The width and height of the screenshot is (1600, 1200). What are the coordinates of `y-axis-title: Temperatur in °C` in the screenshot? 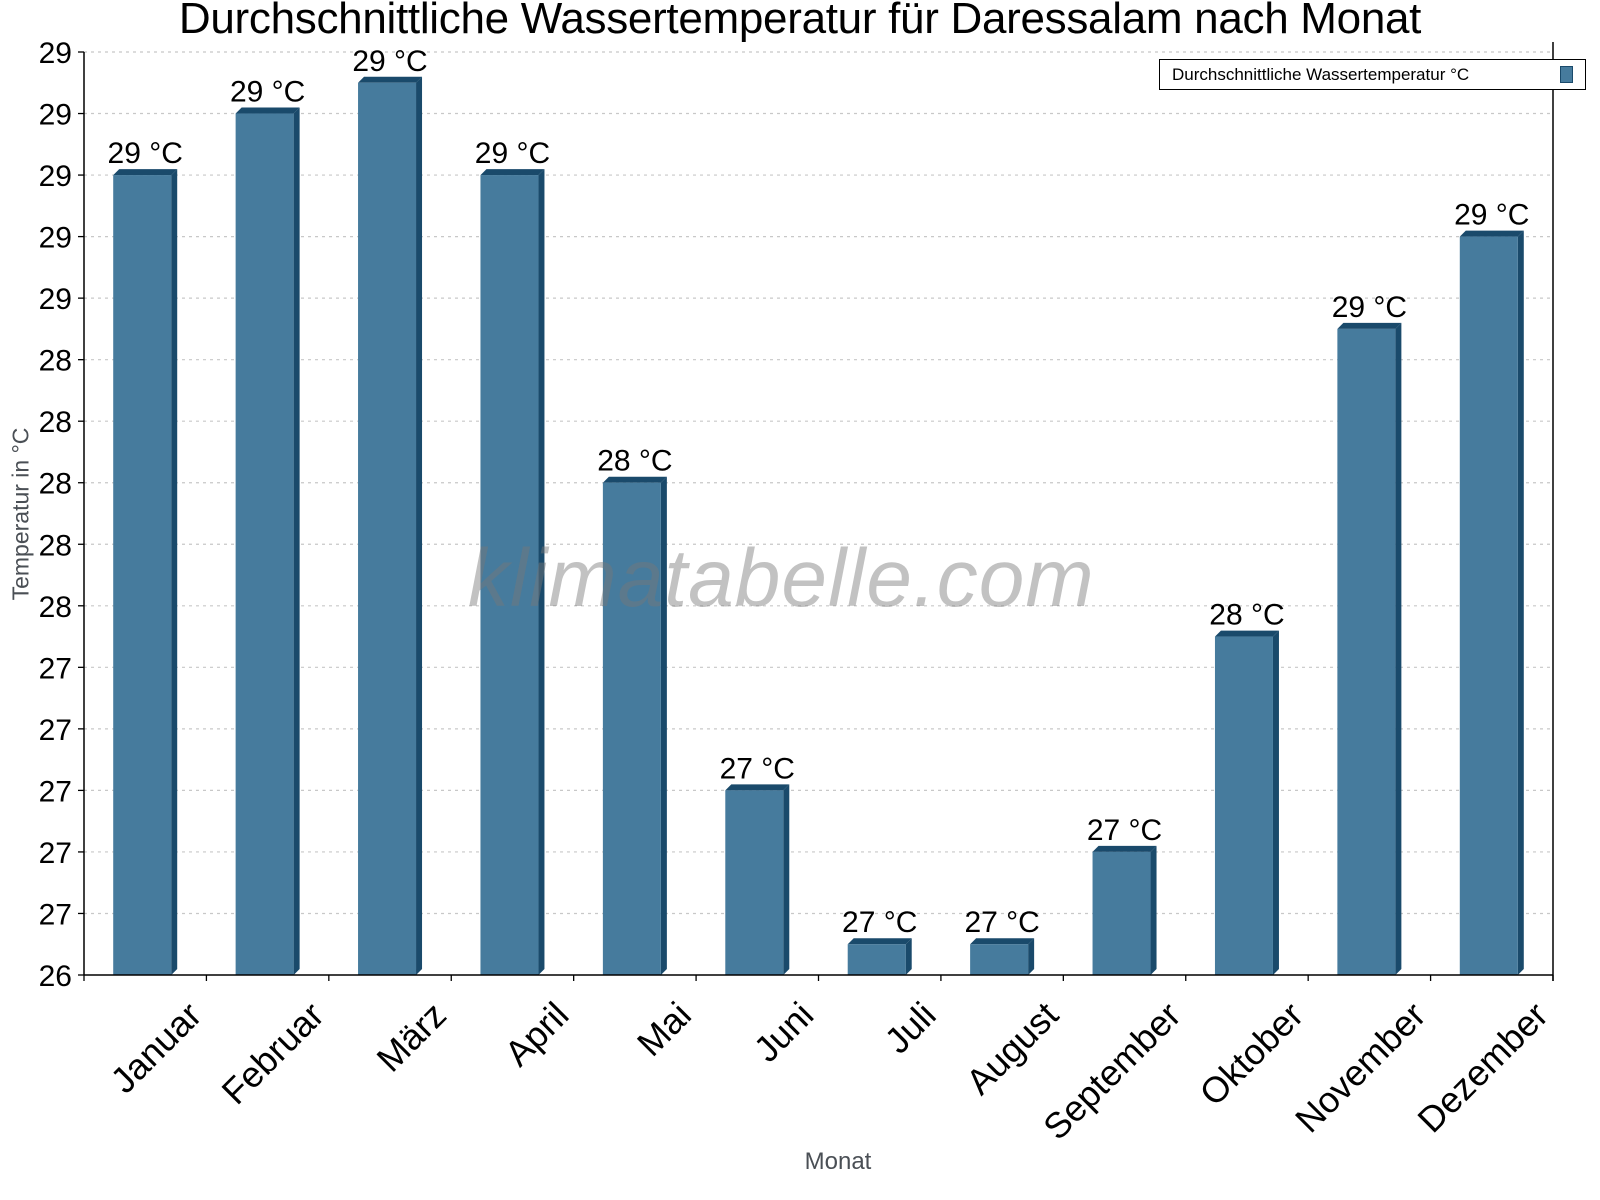 It's located at (20, 514).